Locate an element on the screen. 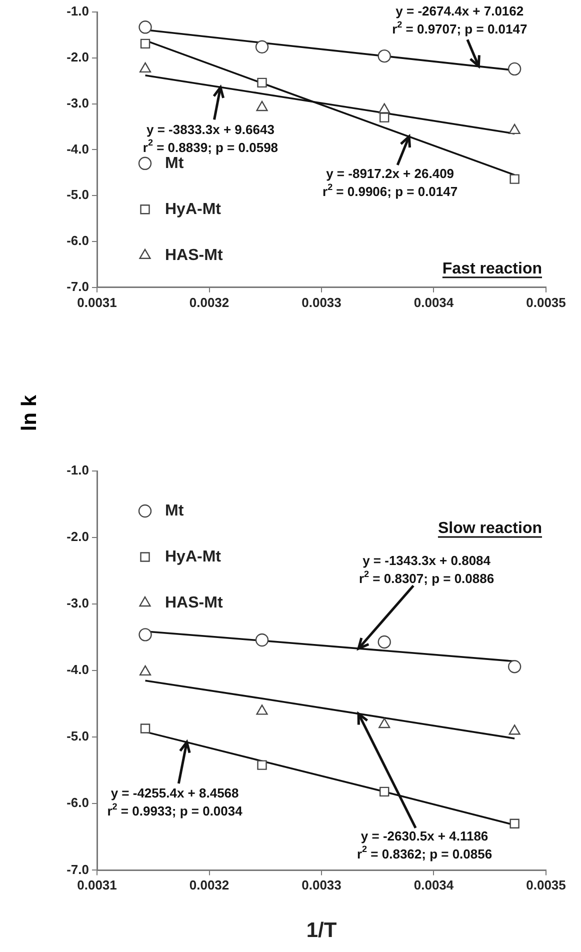 The width and height of the screenshot is (581, 952). y-axis-title: ln k is located at coordinates (30, 413).